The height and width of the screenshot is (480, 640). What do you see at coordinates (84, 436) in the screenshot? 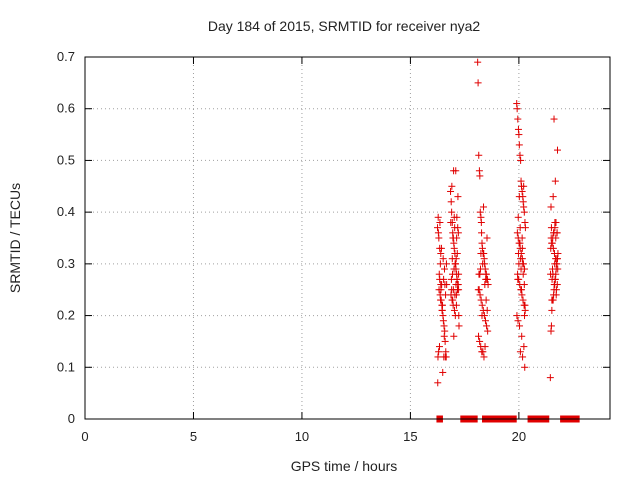
I see `x-tick-label: 0` at bounding box center [84, 436].